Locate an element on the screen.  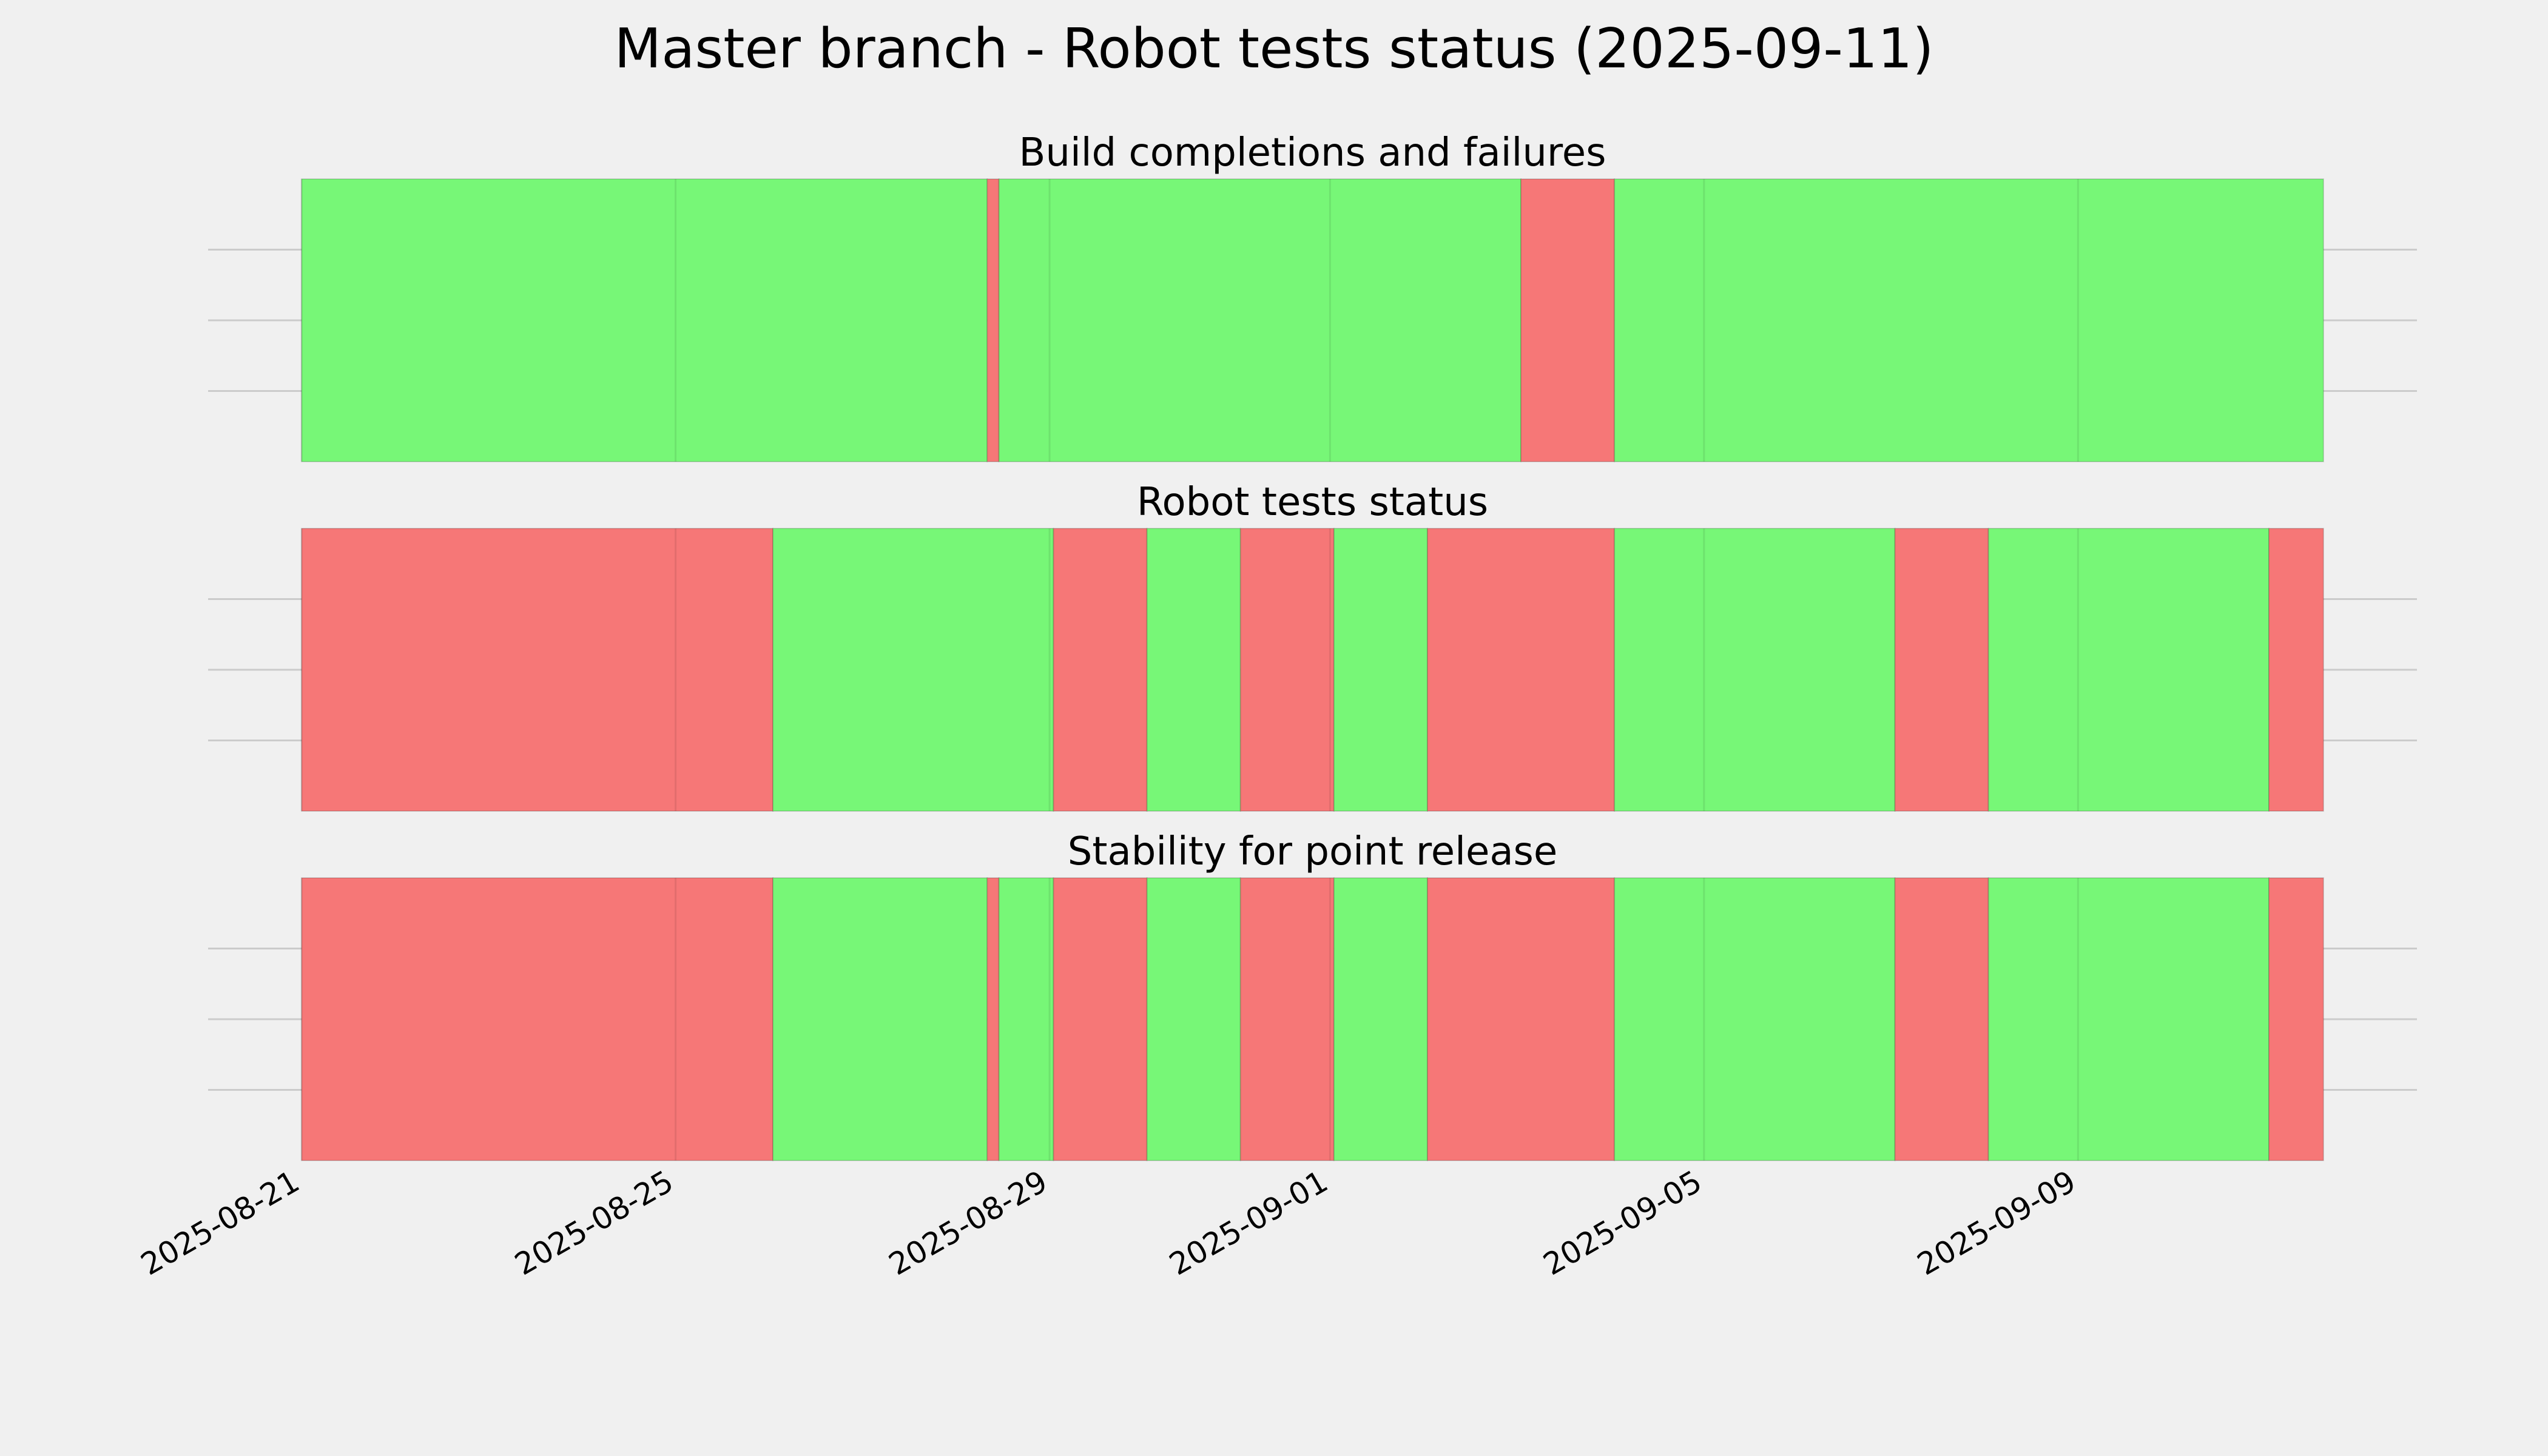
panel-title: Robot tests status is located at coordinates (1312, 502).